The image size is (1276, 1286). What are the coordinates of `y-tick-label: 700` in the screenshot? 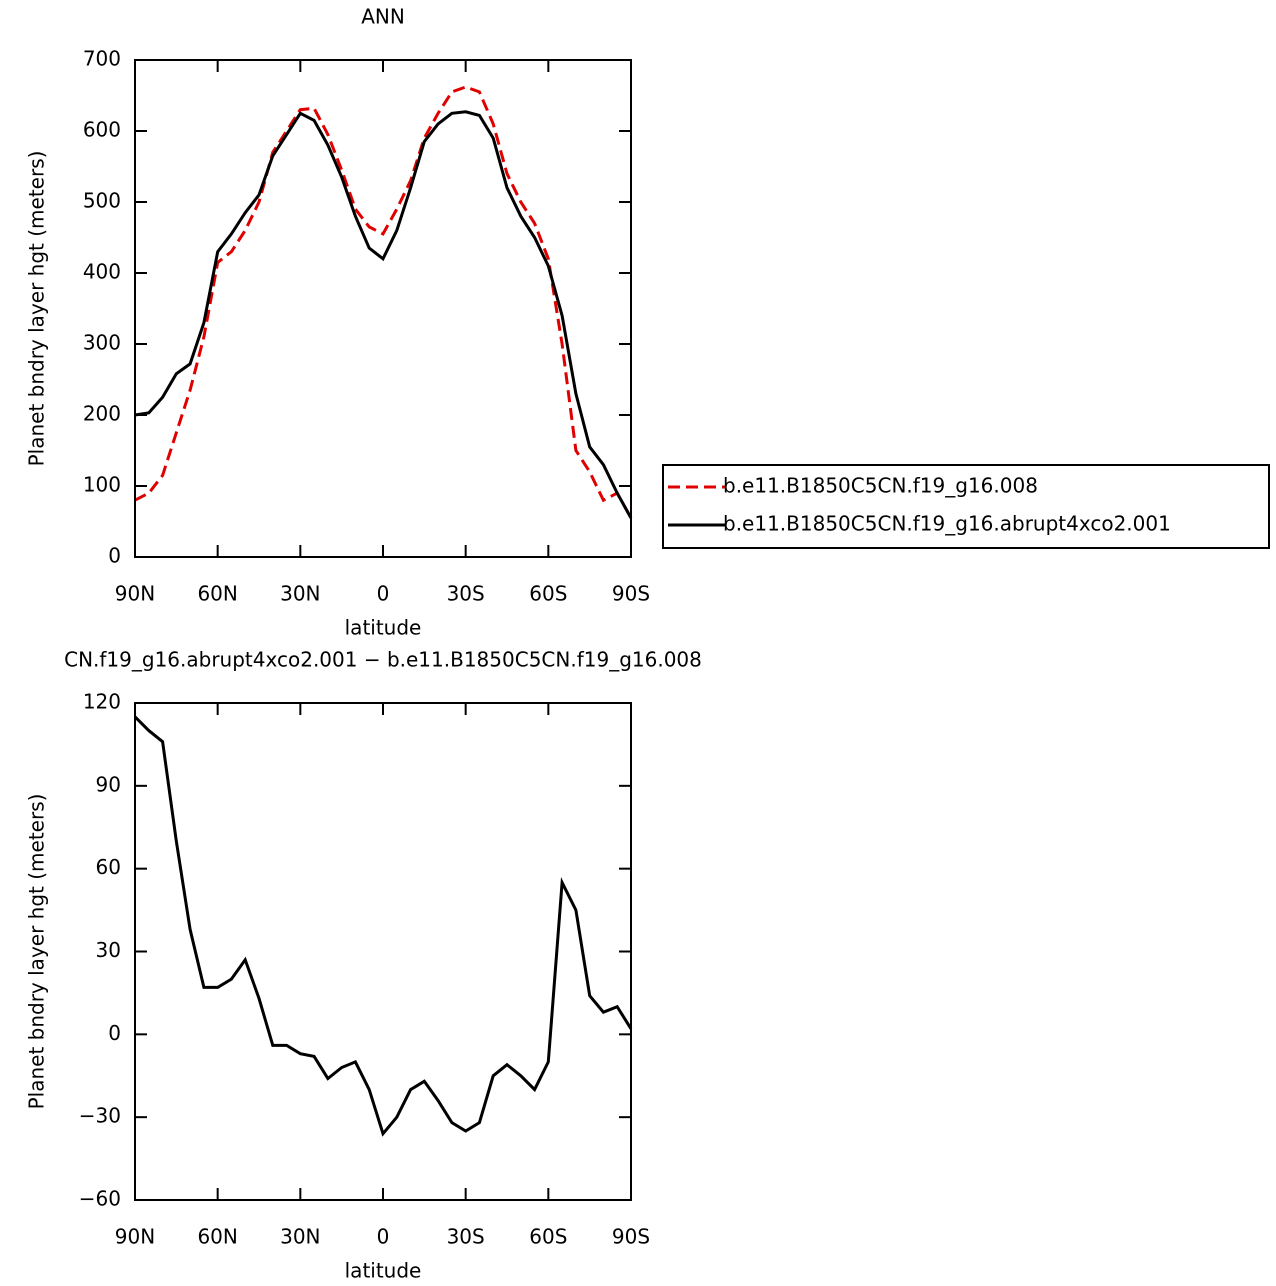 It's located at (102, 59).